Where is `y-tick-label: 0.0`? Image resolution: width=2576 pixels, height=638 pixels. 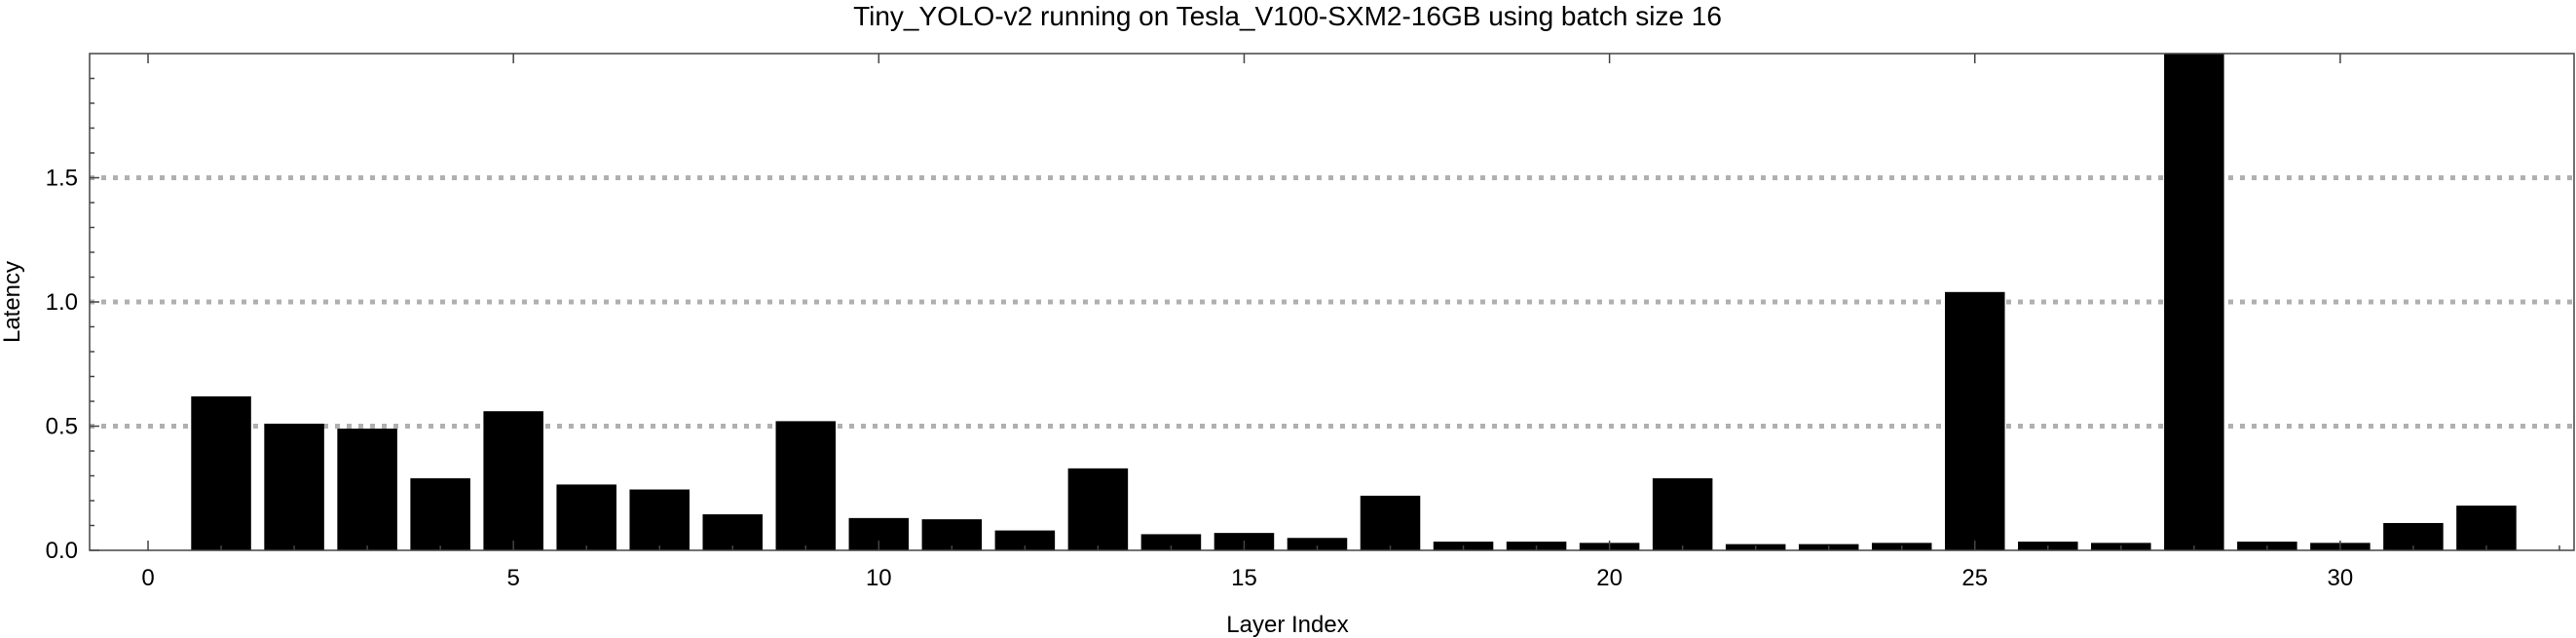
y-tick-label: 0.0 is located at coordinates (62, 551).